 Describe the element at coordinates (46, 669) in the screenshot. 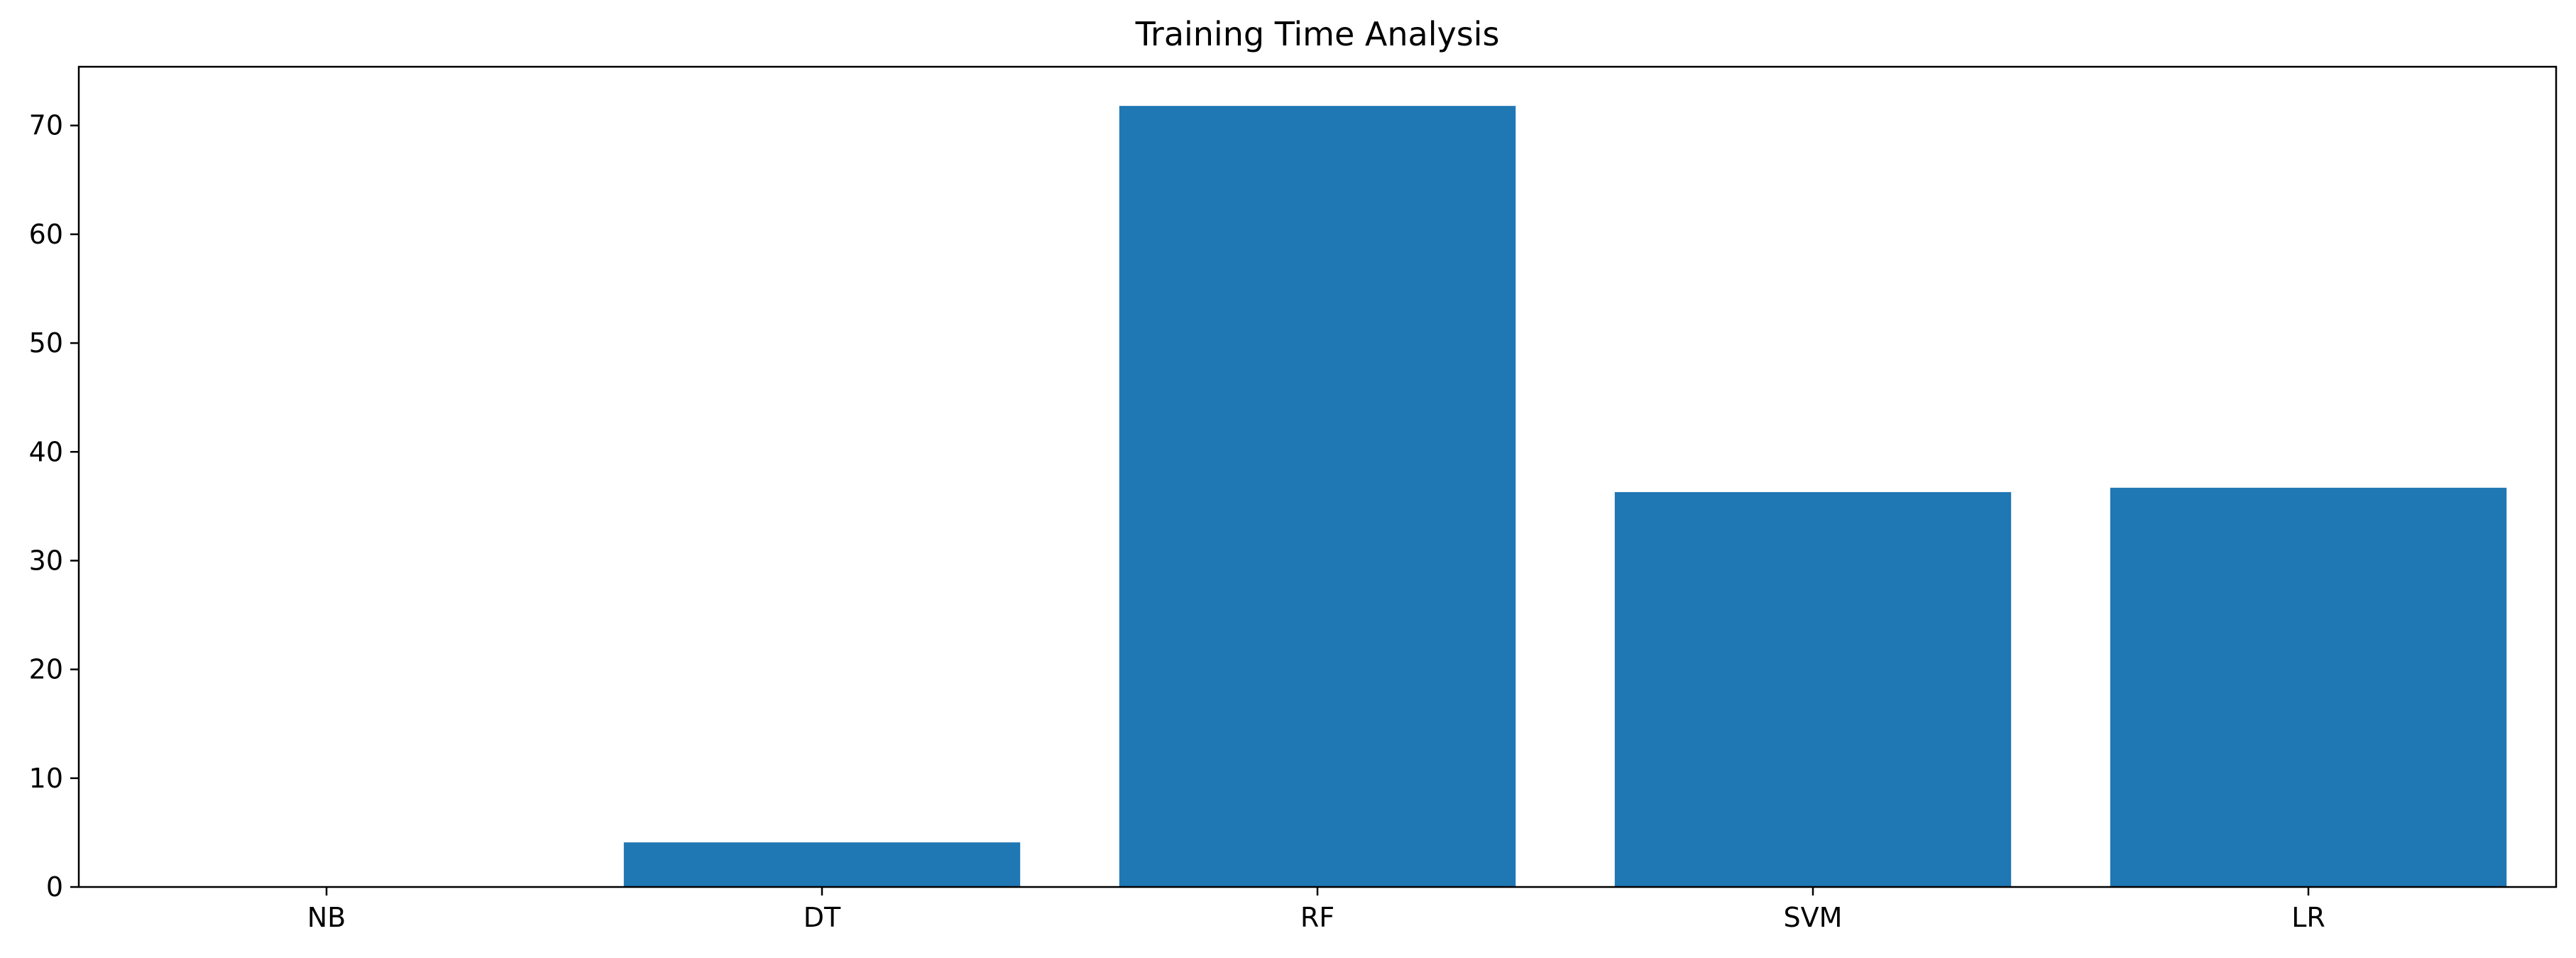

I see `y-tick-label: 20` at that location.